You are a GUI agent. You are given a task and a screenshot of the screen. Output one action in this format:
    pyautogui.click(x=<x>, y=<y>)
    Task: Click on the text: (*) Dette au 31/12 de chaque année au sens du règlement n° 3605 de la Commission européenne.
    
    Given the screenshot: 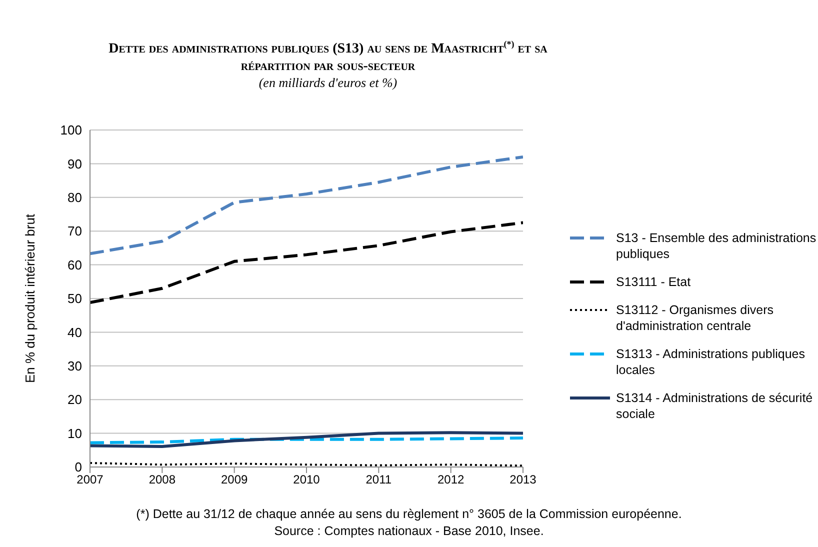 What is the action you would take?
    pyautogui.click(x=409, y=514)
    